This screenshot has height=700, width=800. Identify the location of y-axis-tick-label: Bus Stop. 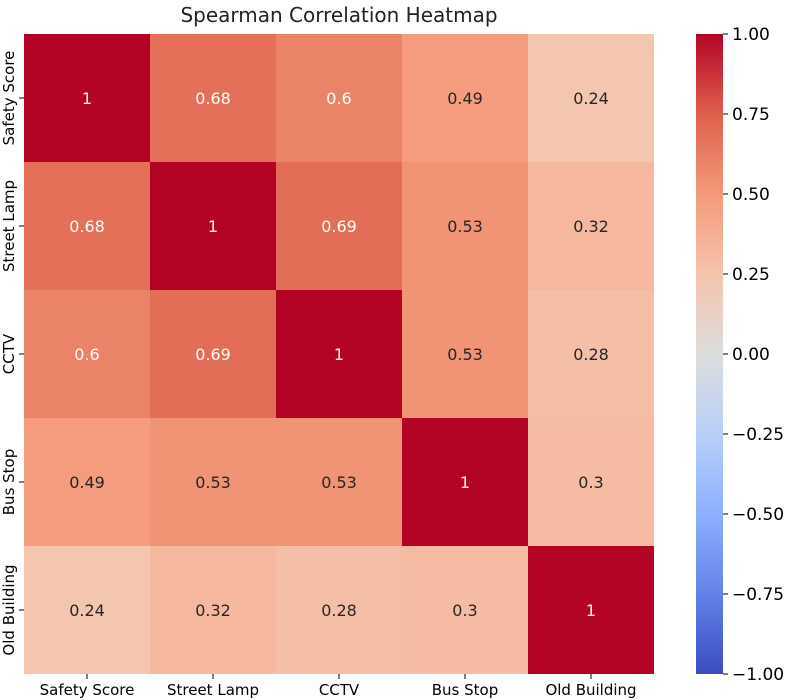
(9, 482).